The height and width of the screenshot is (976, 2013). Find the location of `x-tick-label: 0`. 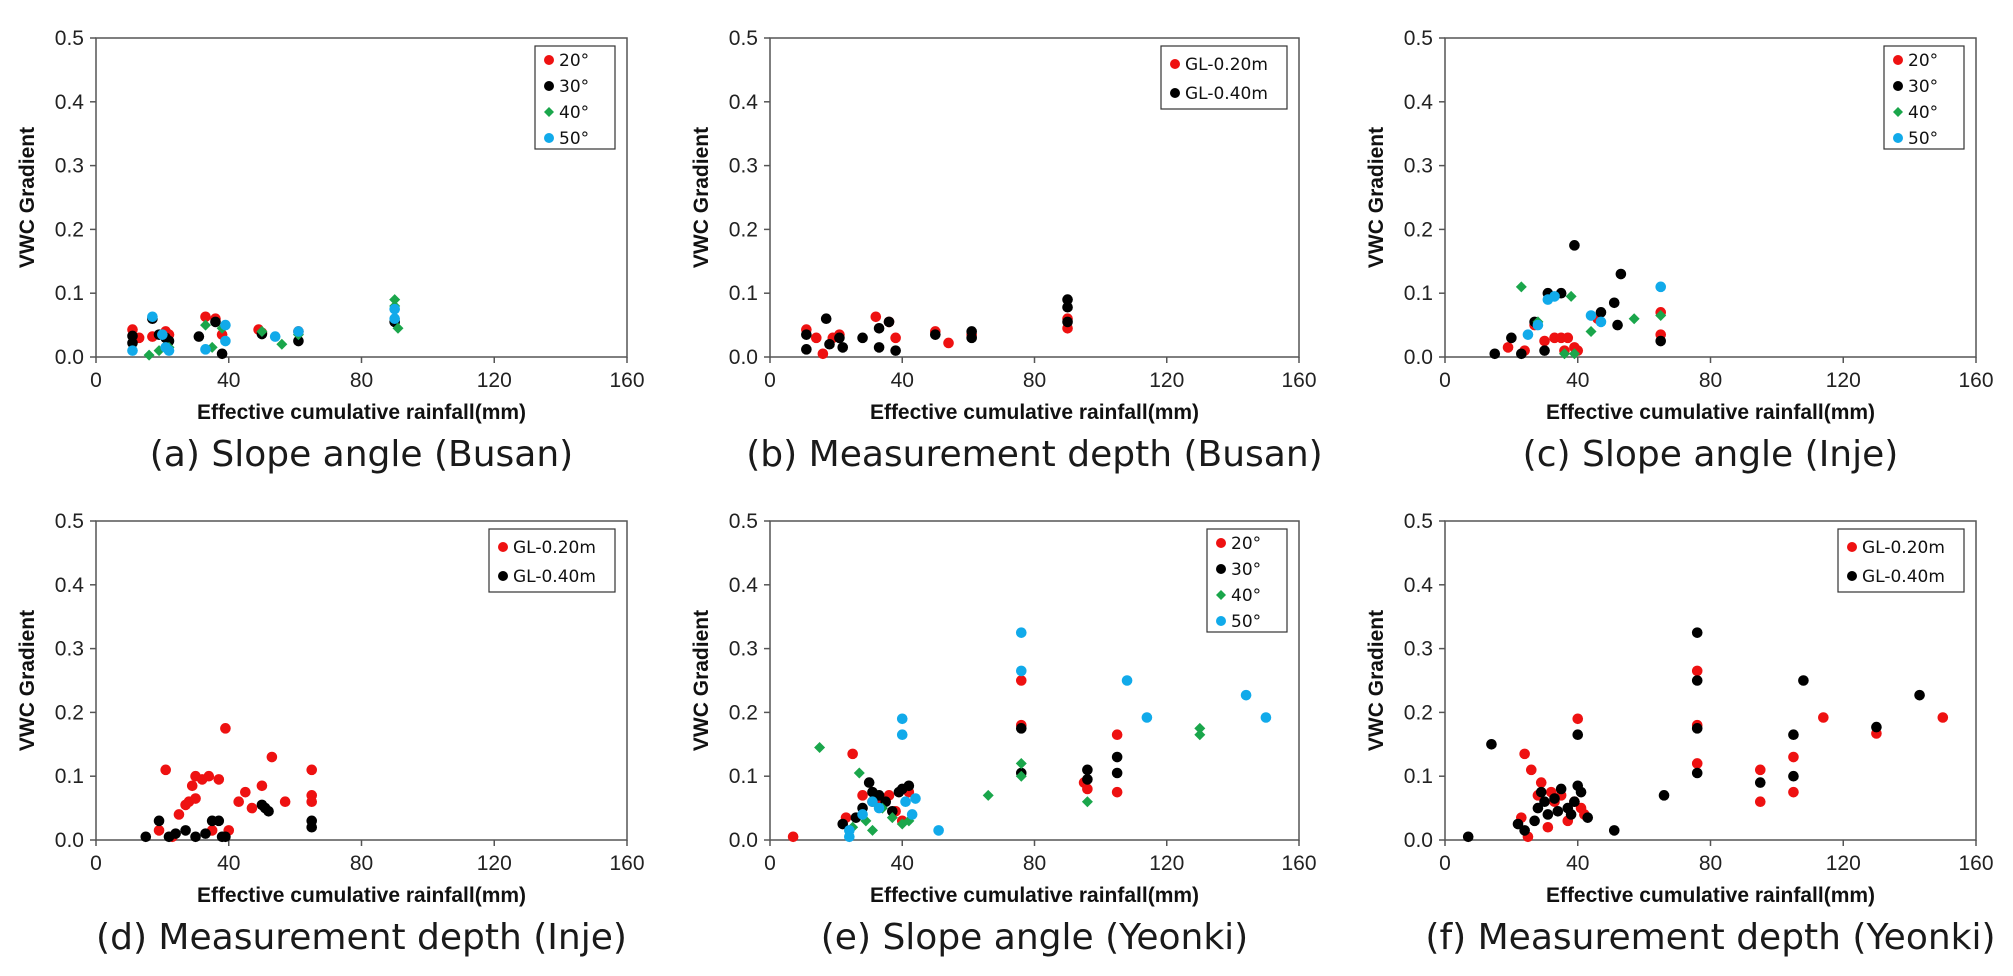

x-tick-label: 0 is located at coordinates (1445, 863).